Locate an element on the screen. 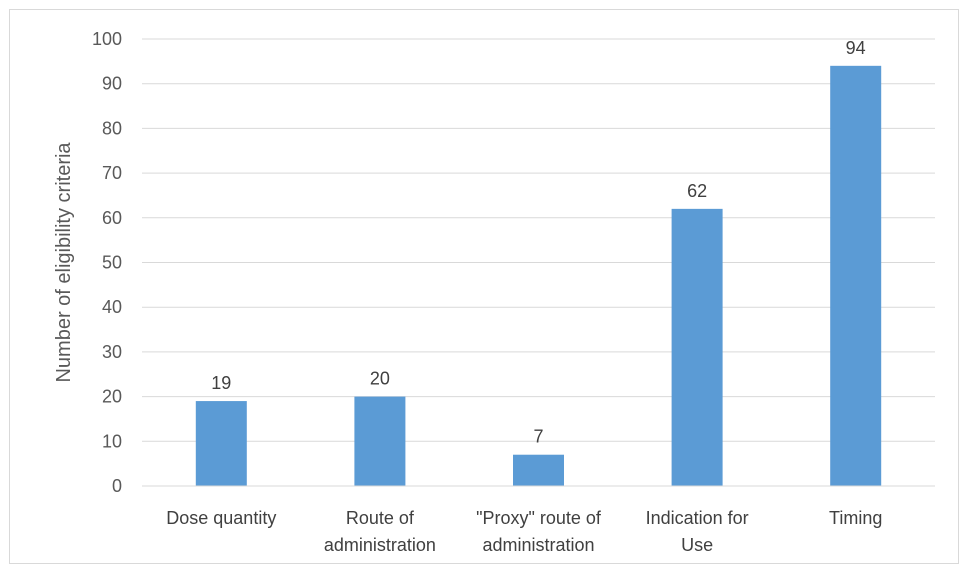 The image size is (968, 572). x-category-label: Use is located at coordinates (697, 545).